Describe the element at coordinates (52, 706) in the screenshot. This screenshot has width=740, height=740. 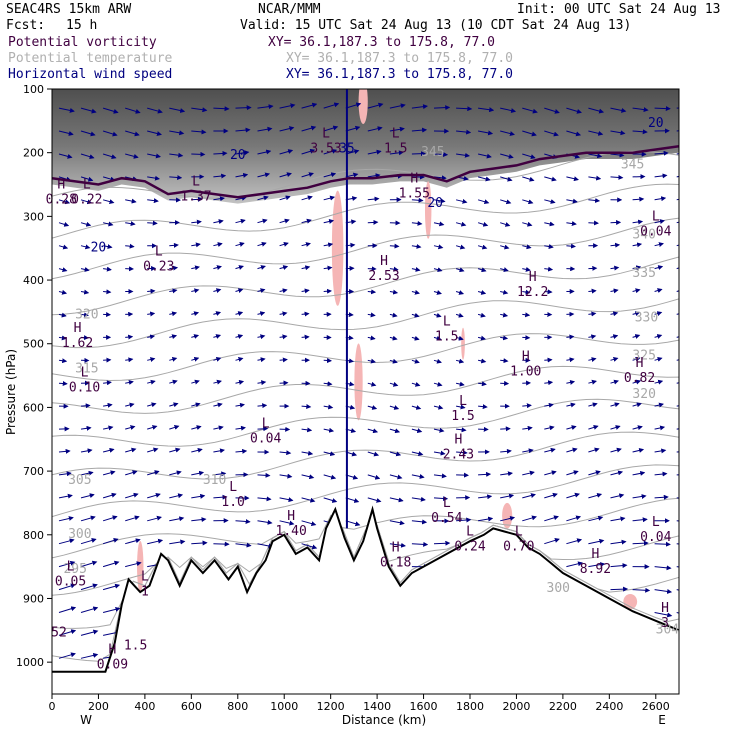
I see `x-tick-label: 0` at that location.